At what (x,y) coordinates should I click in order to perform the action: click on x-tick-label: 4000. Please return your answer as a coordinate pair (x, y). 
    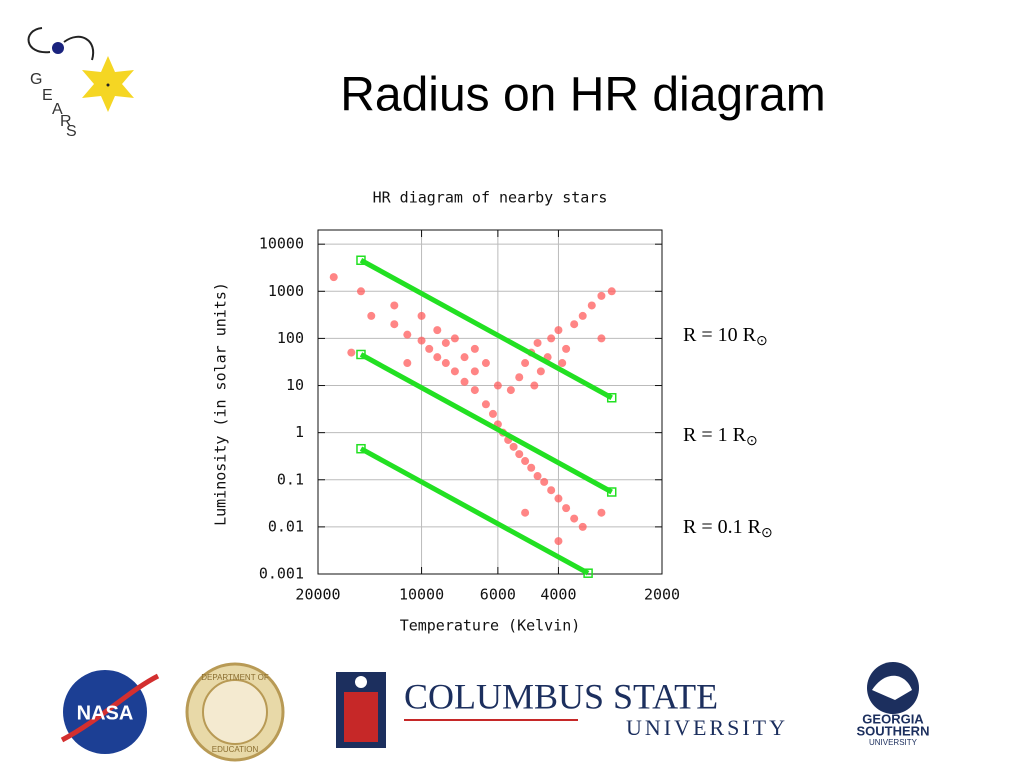
    Looking at the image, I should click on (558, 595).